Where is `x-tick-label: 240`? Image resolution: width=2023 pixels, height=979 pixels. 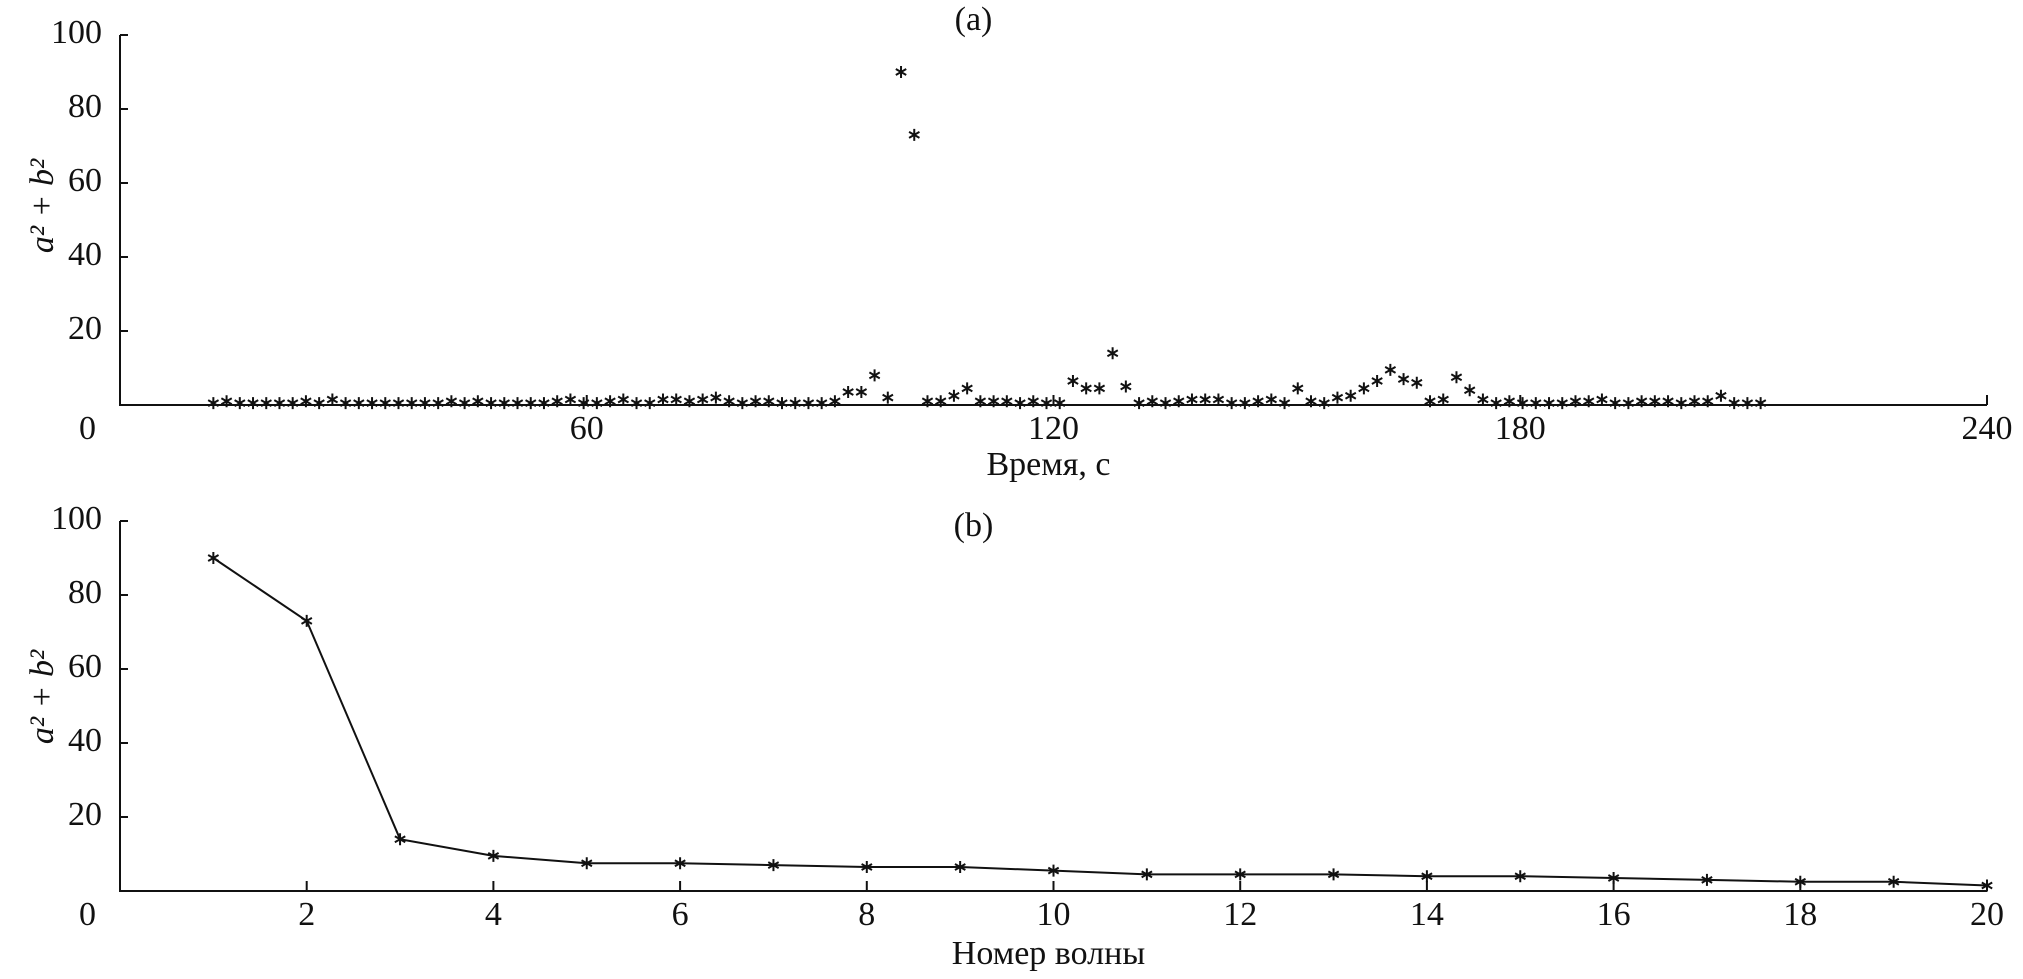 x-tick-label: 240 is located at coordinates (1987, 428).